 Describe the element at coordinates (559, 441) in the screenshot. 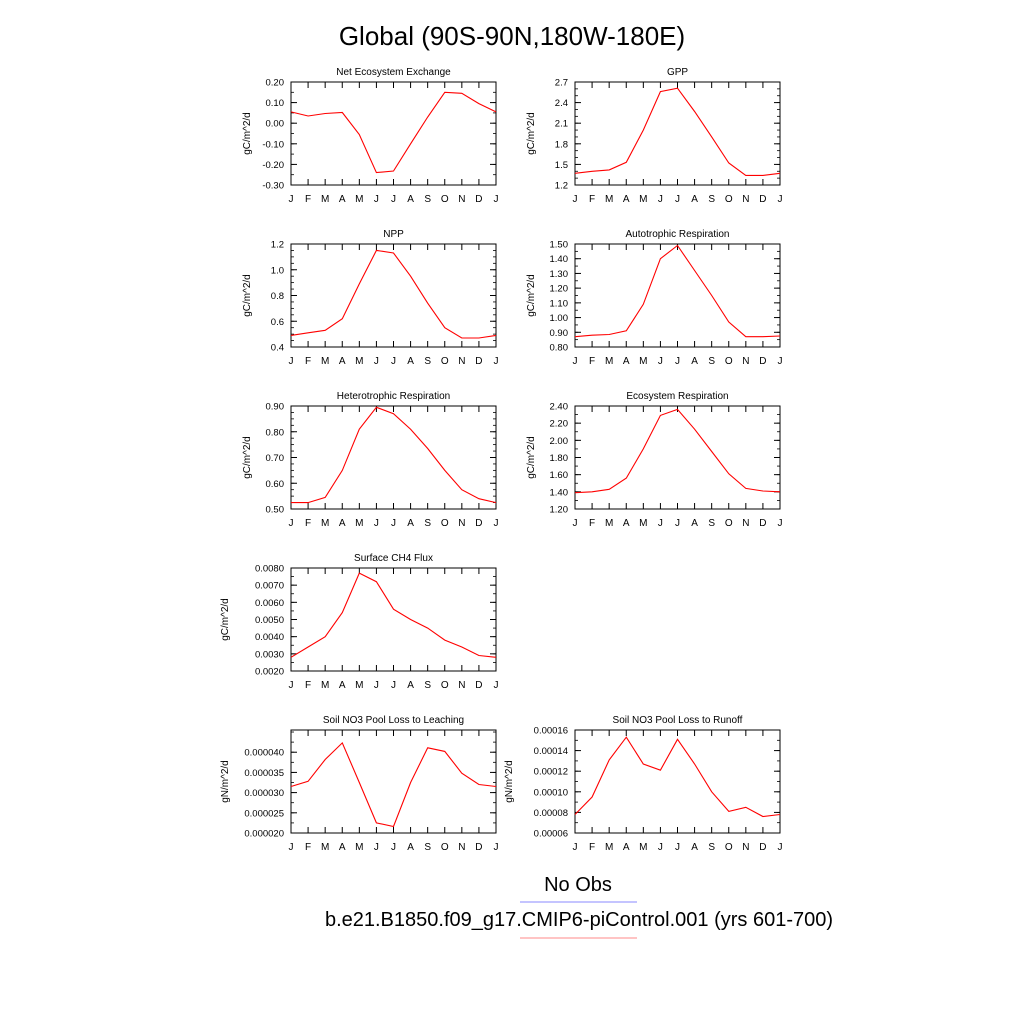

I see `y-tick-label: 2.00` at that location.